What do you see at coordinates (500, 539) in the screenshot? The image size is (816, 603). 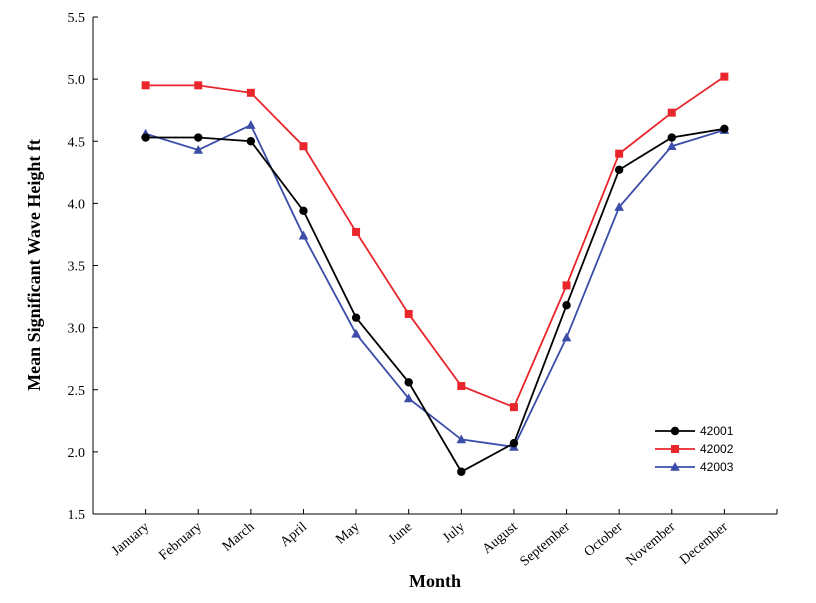 I see `x-tick-label: August` at bounding box center [500, 539].